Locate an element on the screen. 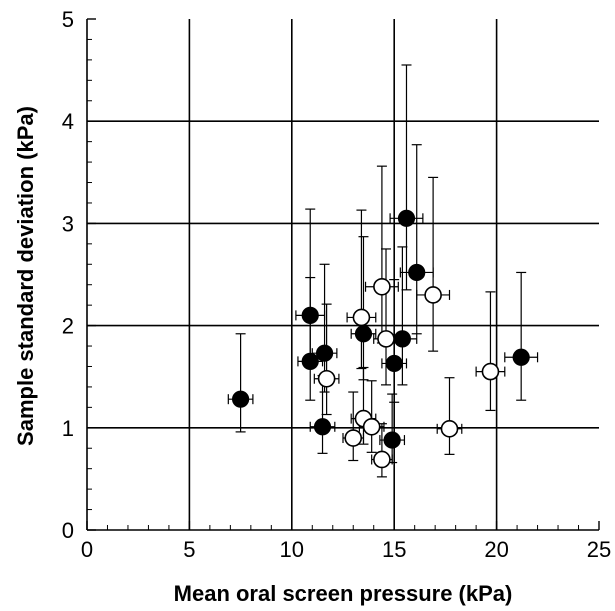  x-tick-label: 15 is located at coordinates (394, 549).